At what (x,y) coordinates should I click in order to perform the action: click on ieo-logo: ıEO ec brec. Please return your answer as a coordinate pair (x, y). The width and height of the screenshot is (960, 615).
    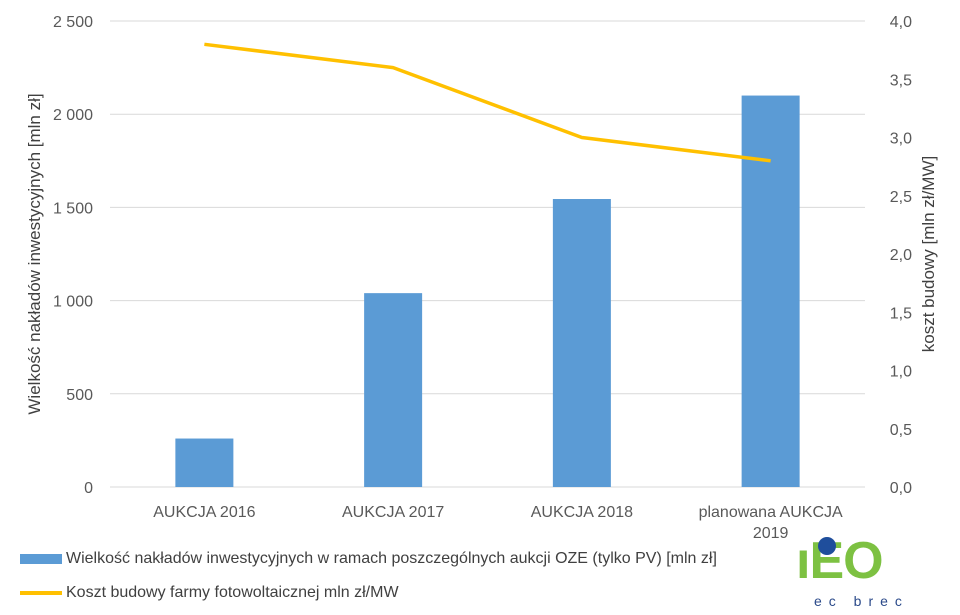
    Looking at the image, I should click on (866, 575).